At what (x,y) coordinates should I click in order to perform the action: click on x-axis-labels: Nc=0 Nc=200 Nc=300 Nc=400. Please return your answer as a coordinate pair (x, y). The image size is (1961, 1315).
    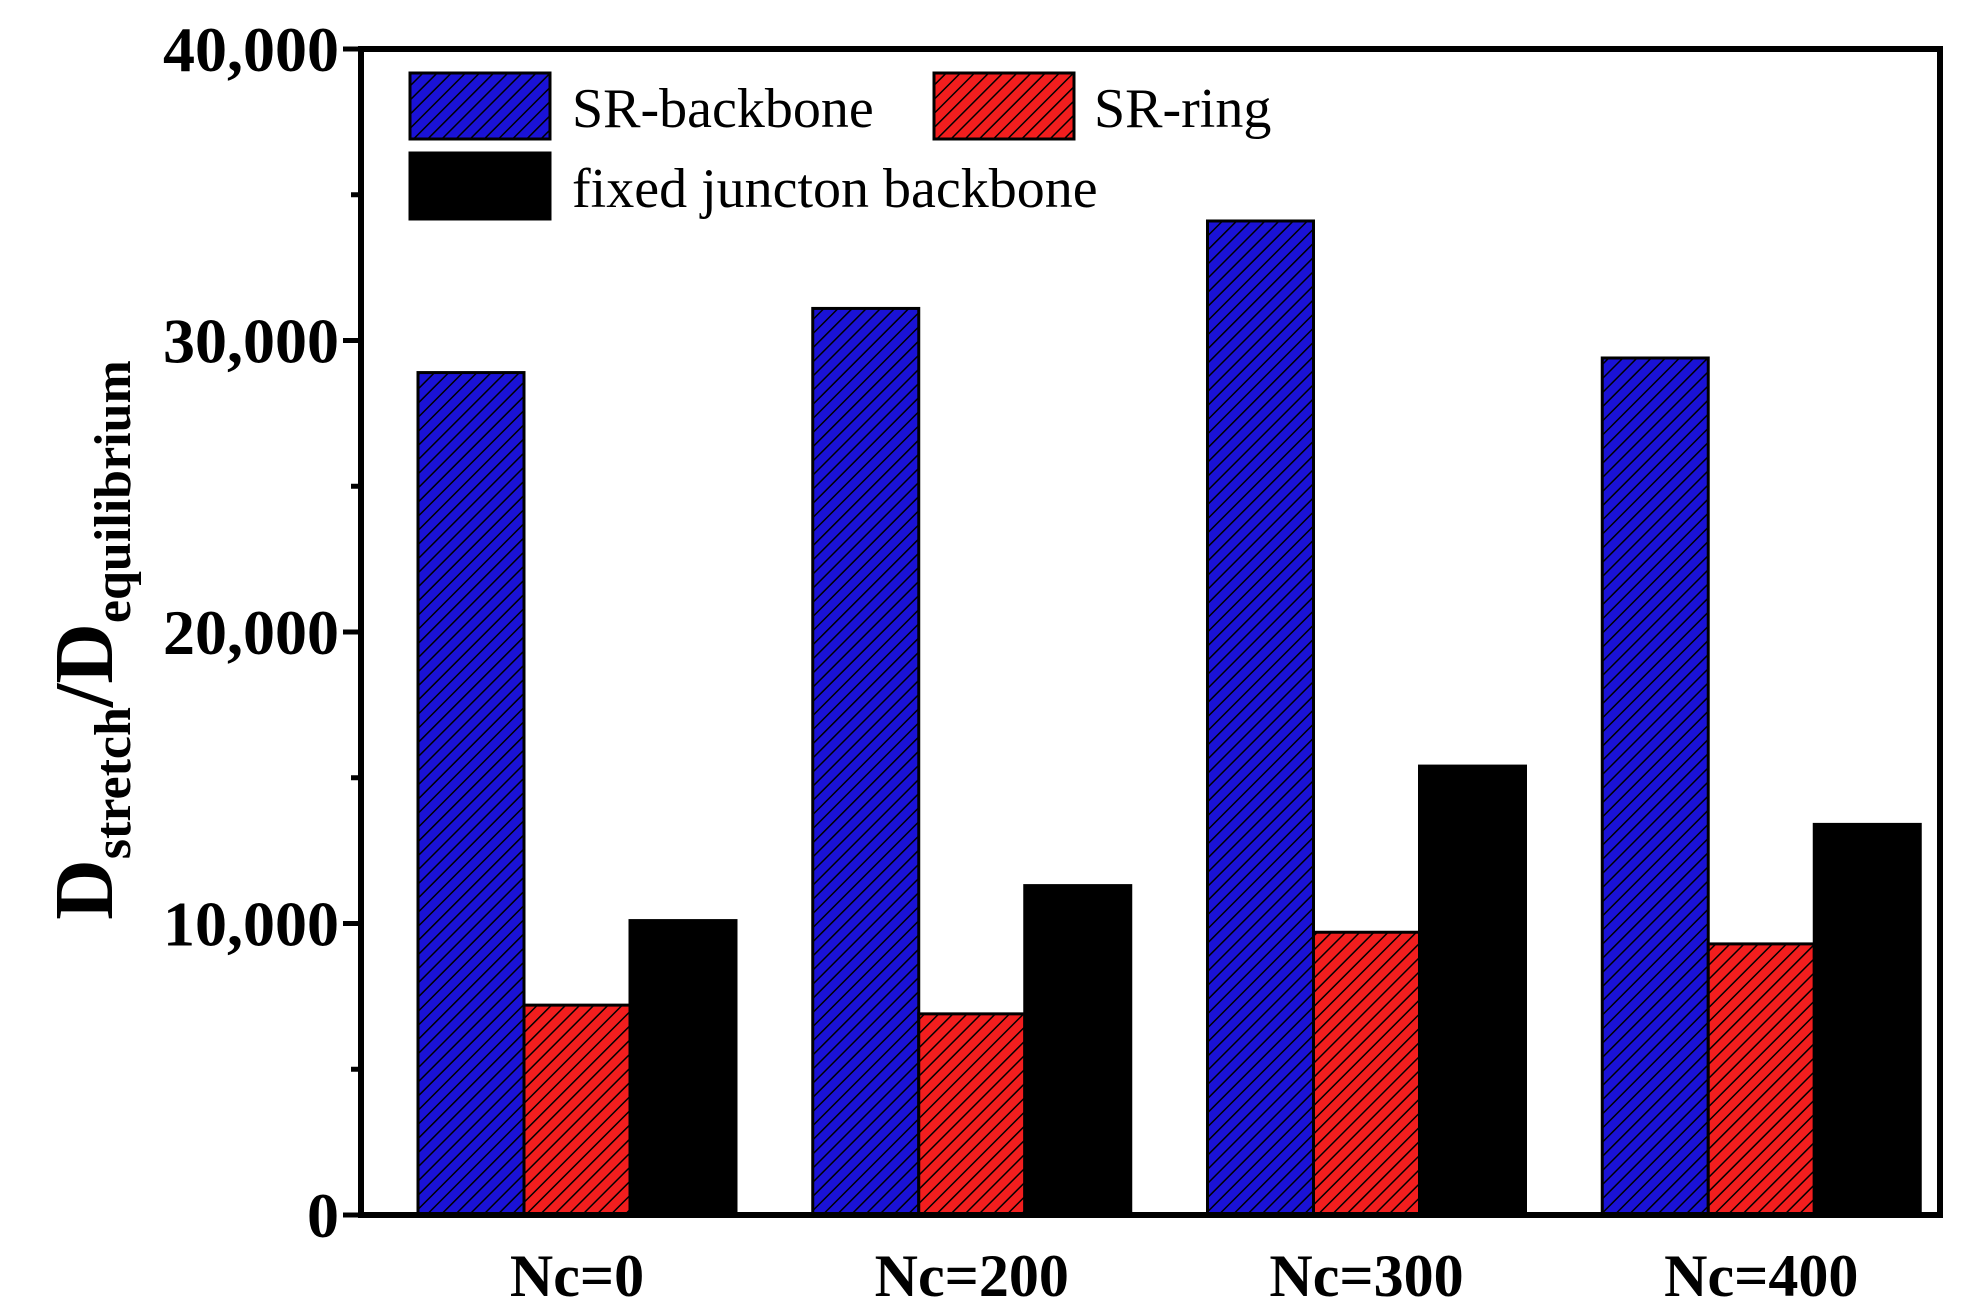
    Looking at the image, I should click on (1184, 1276).